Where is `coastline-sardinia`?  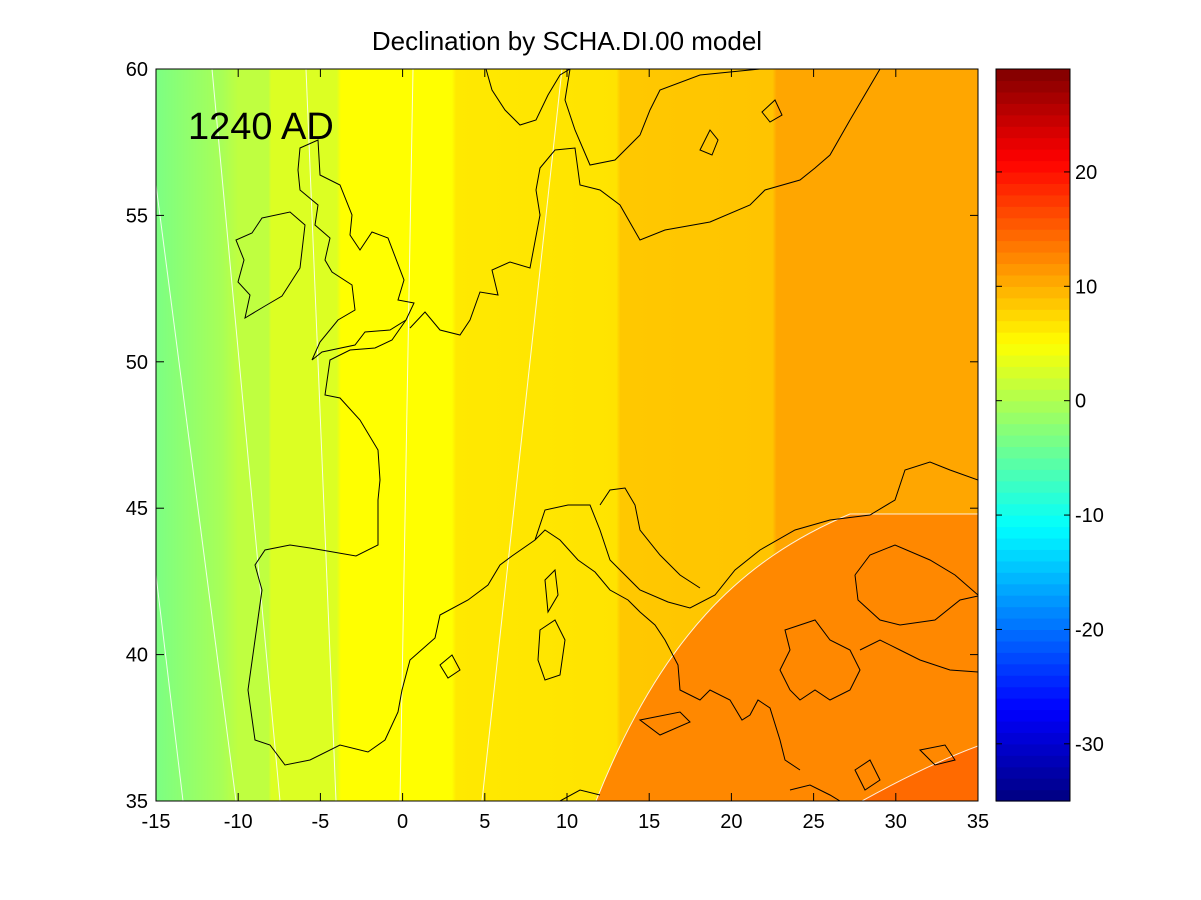 coastline-sardinia is located at coordinates (551, 650).